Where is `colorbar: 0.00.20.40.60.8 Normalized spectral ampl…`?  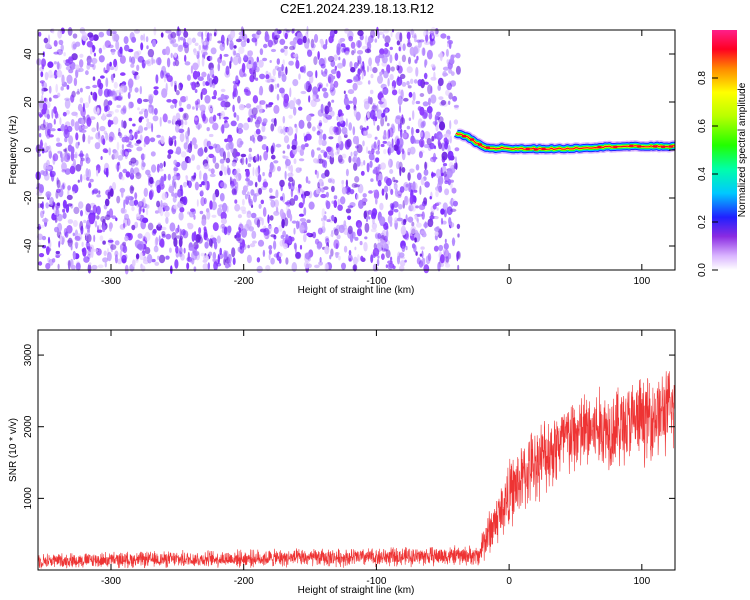
colorbar: 0.00.20.40.60.8 Normalized spectral ampl… is located at coordinates (722, 153).